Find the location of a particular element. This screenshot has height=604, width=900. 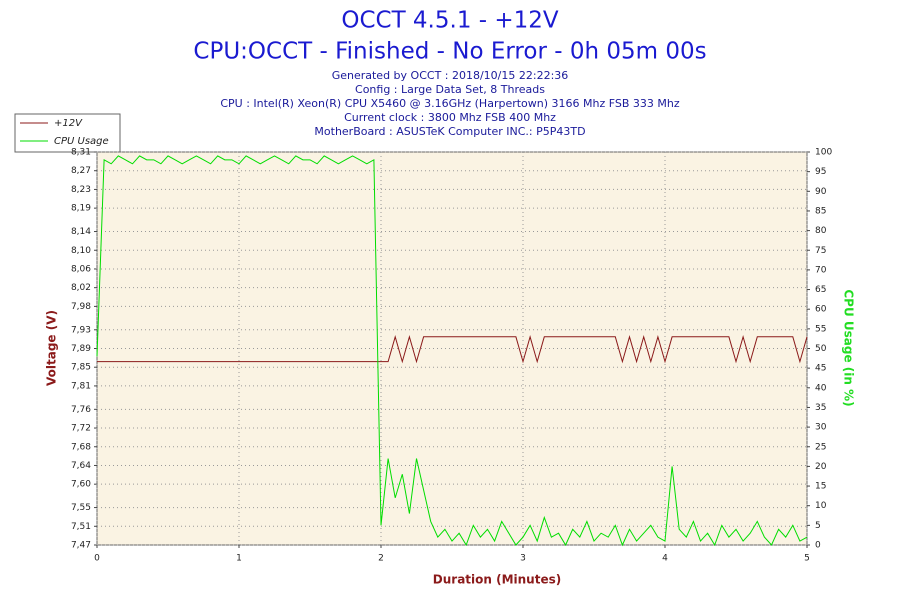

y2-tick-label: 25 is located at coordinates (820, 447).